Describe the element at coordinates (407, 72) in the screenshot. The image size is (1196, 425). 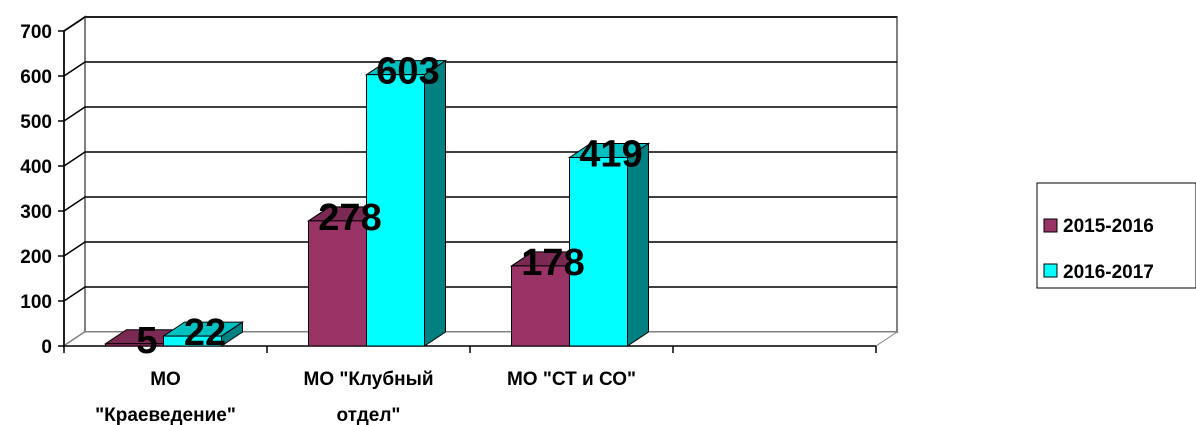
I see `data-label: 603` at that location.